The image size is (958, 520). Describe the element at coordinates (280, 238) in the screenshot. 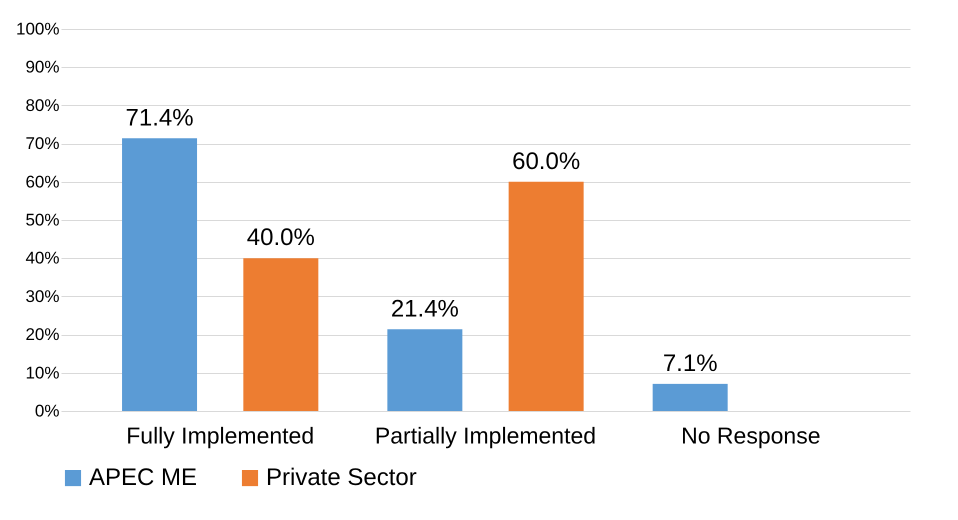

I see `data-label: 40.0%` at that location.